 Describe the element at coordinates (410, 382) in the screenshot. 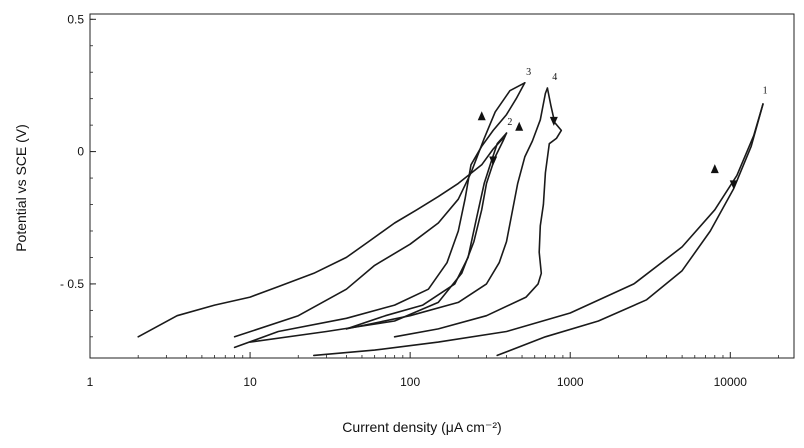

I see `x-tick-label: 100` at that location.